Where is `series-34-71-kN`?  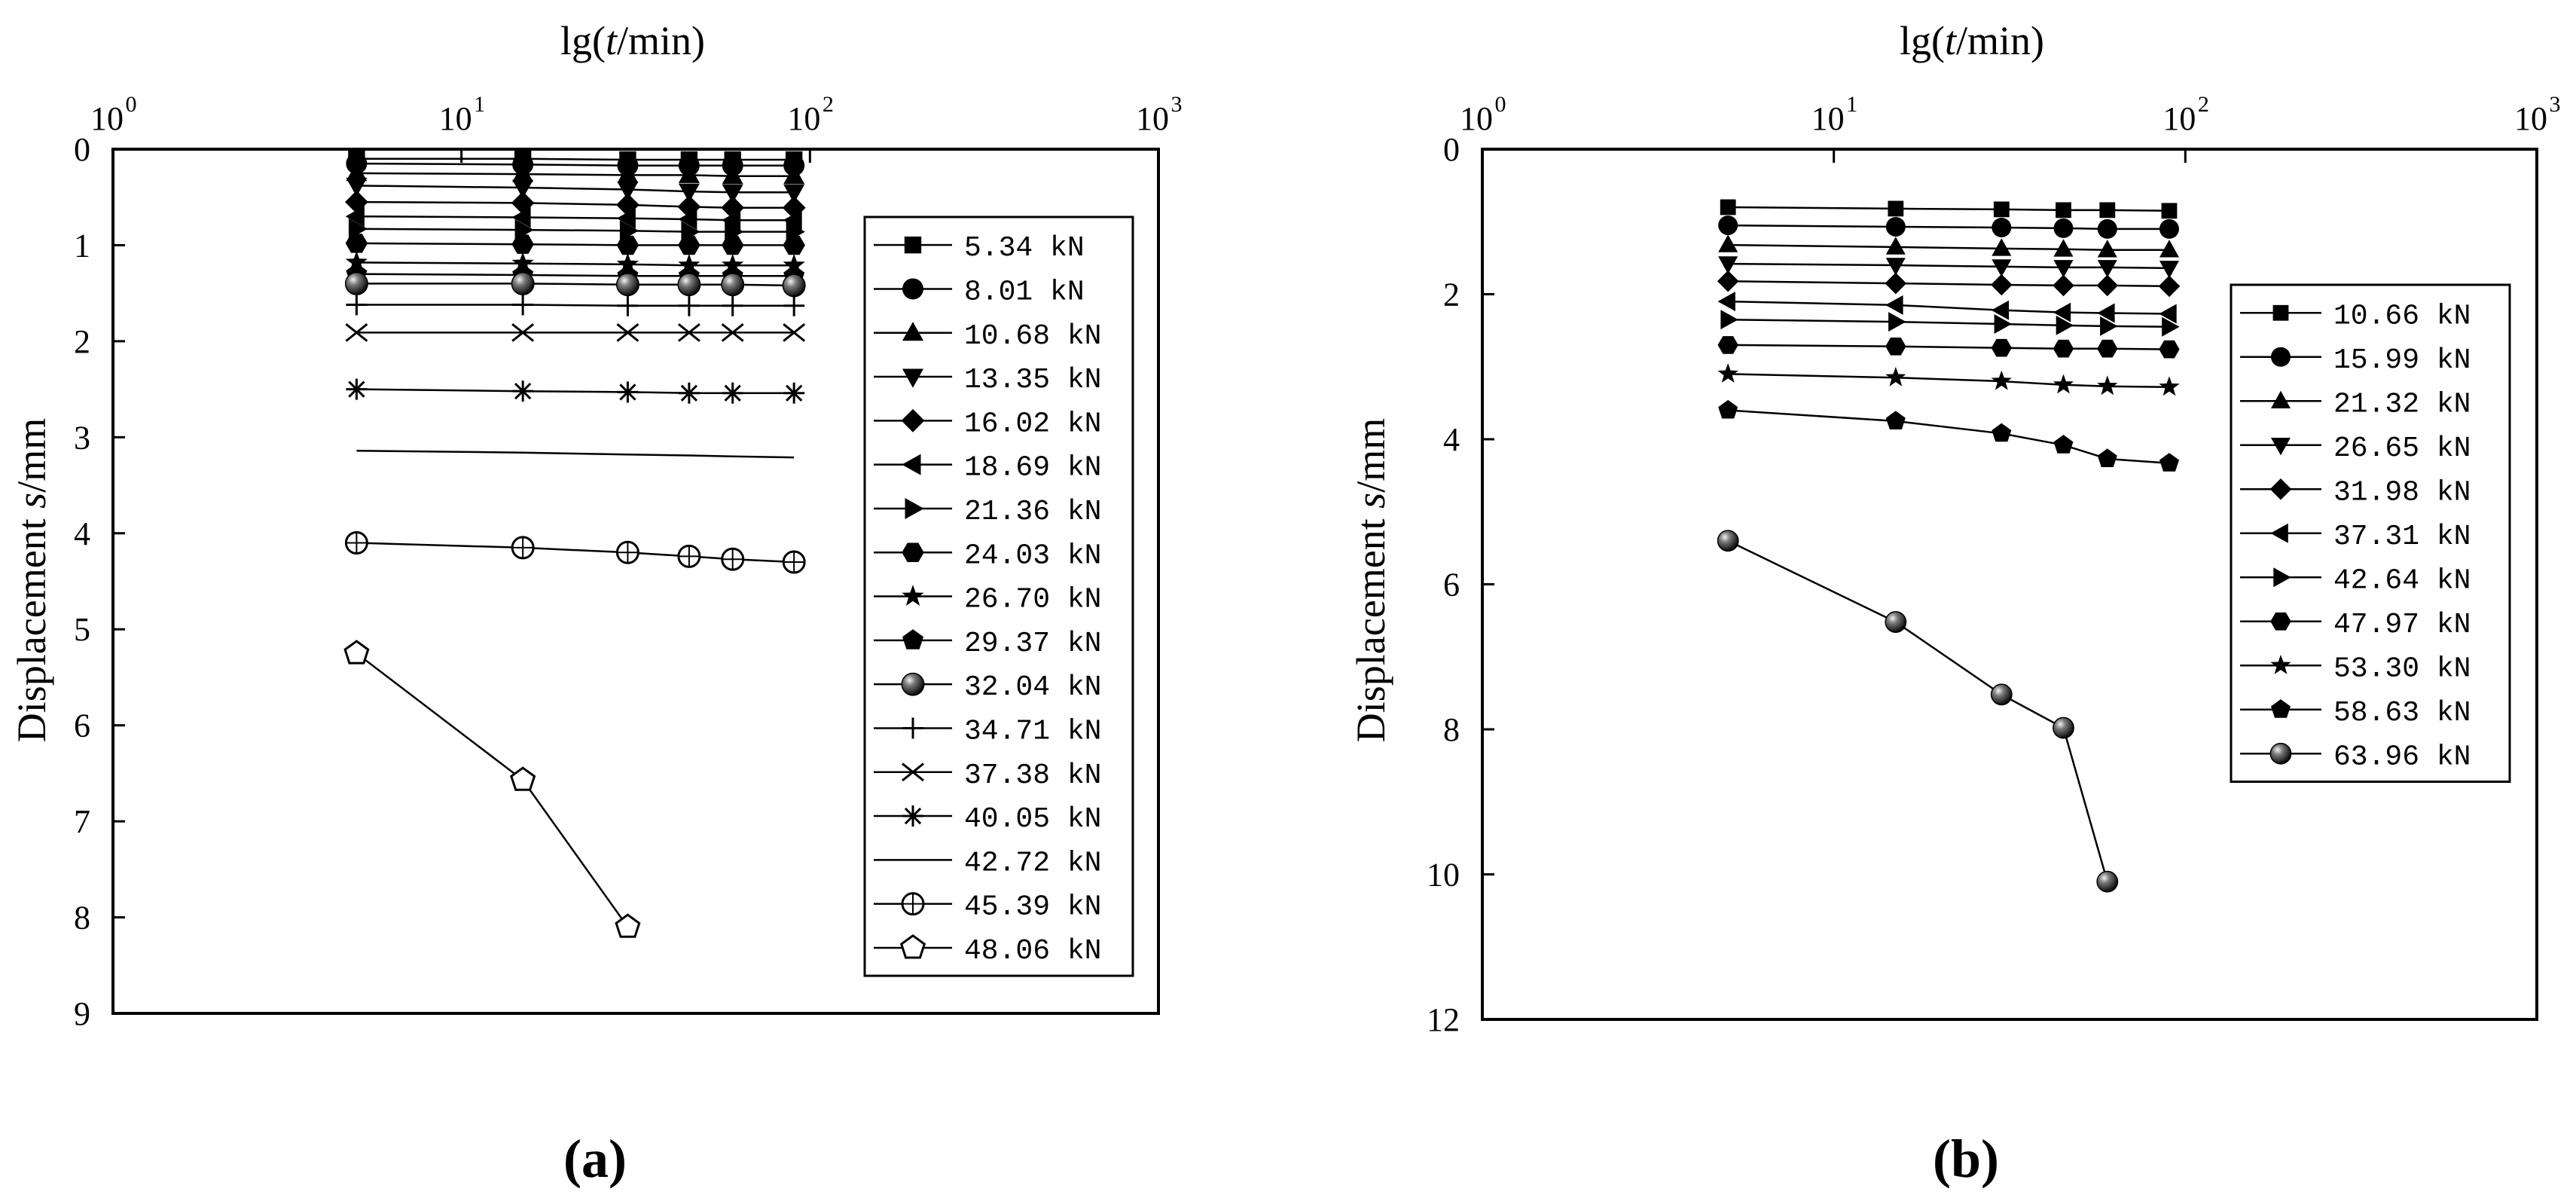
series-34-71-kN is located at coordinates (575, 305).